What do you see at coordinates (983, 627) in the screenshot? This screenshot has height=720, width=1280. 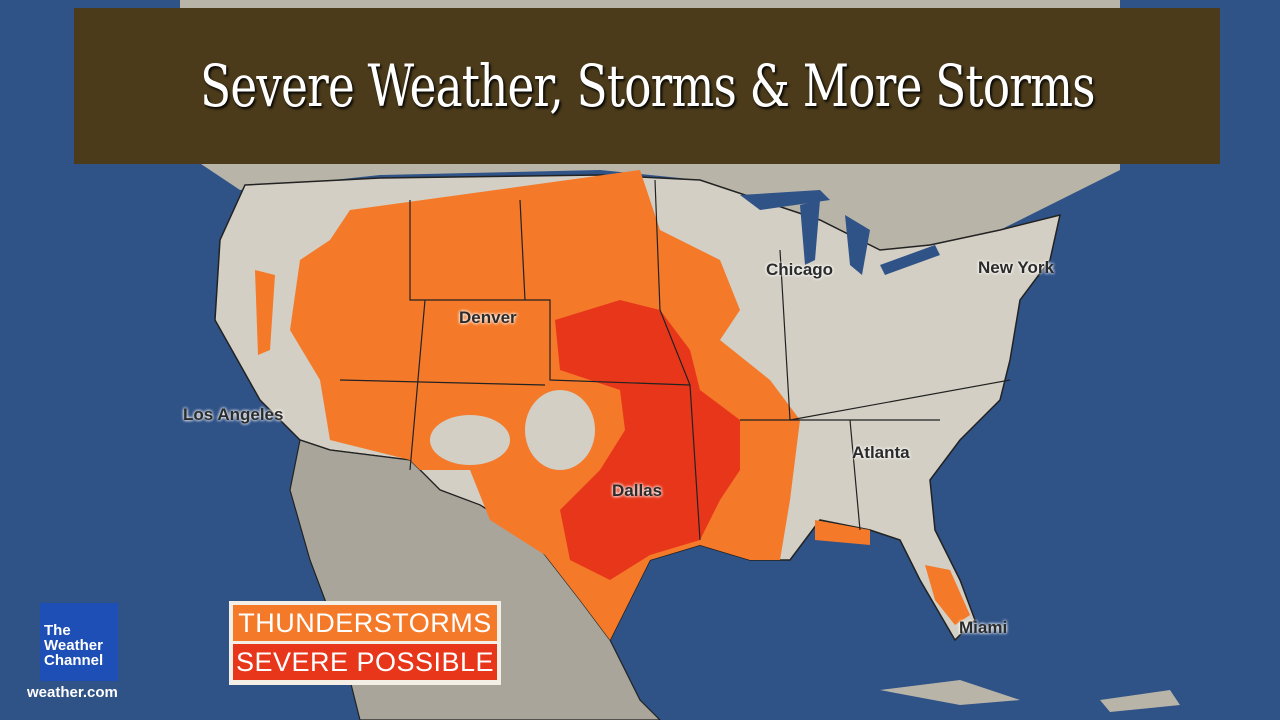 I see `city-label-miami: Miami` at bounding box center [983, 627].